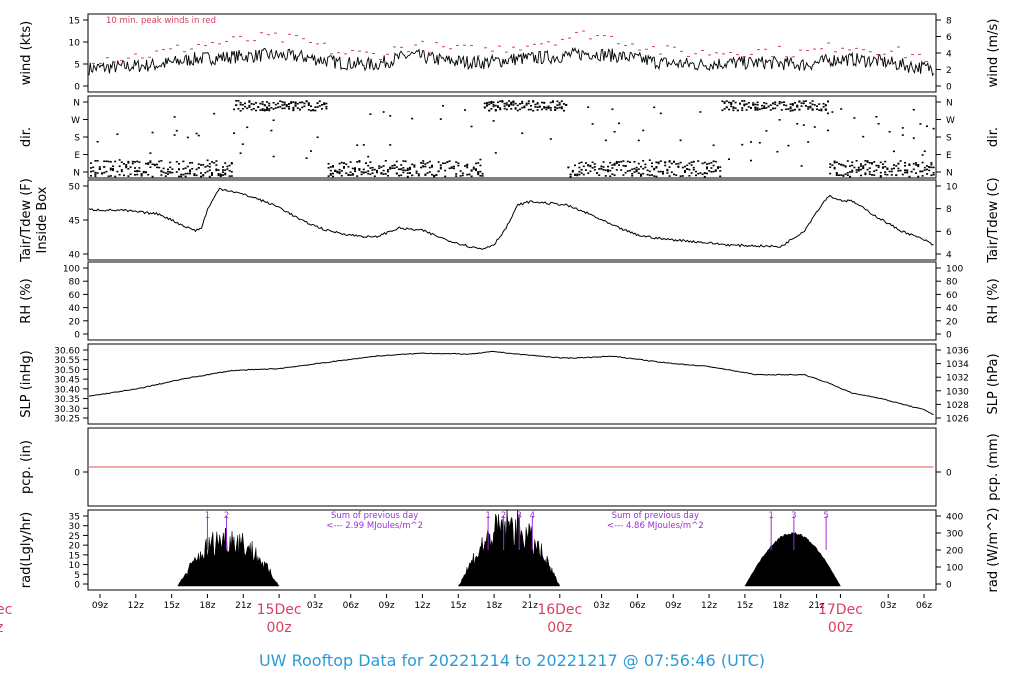  What do you see at coordinates (76, 174) in the screenshot?
I see `dir-left-tick-label: N` at bounding box center [76, 174].